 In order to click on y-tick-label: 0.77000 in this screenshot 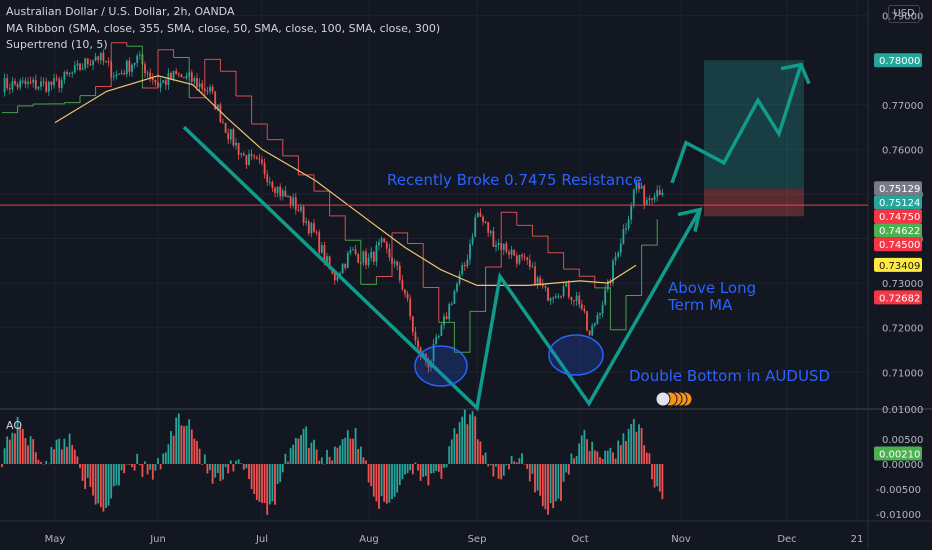, I will do `click(902, 106)`.